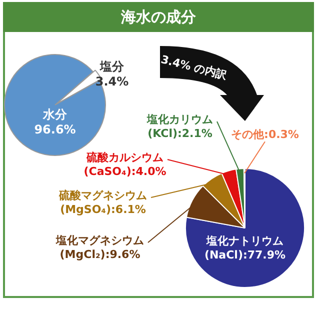 The image size is (320, 320). Describe the element at coordinates (55, 129) in the screenshot. I see `data-label: 96.6%` at that location.